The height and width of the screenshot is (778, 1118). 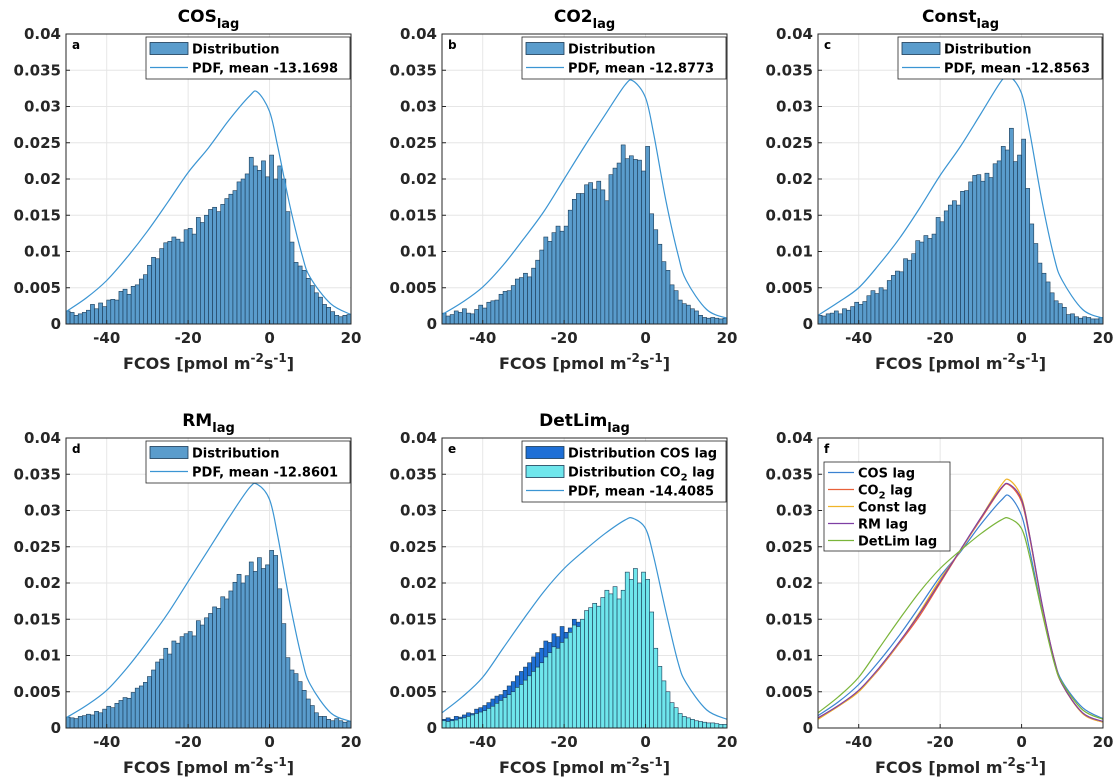 I want to click on x-tick-label: -20, so click(x=564, y=338).